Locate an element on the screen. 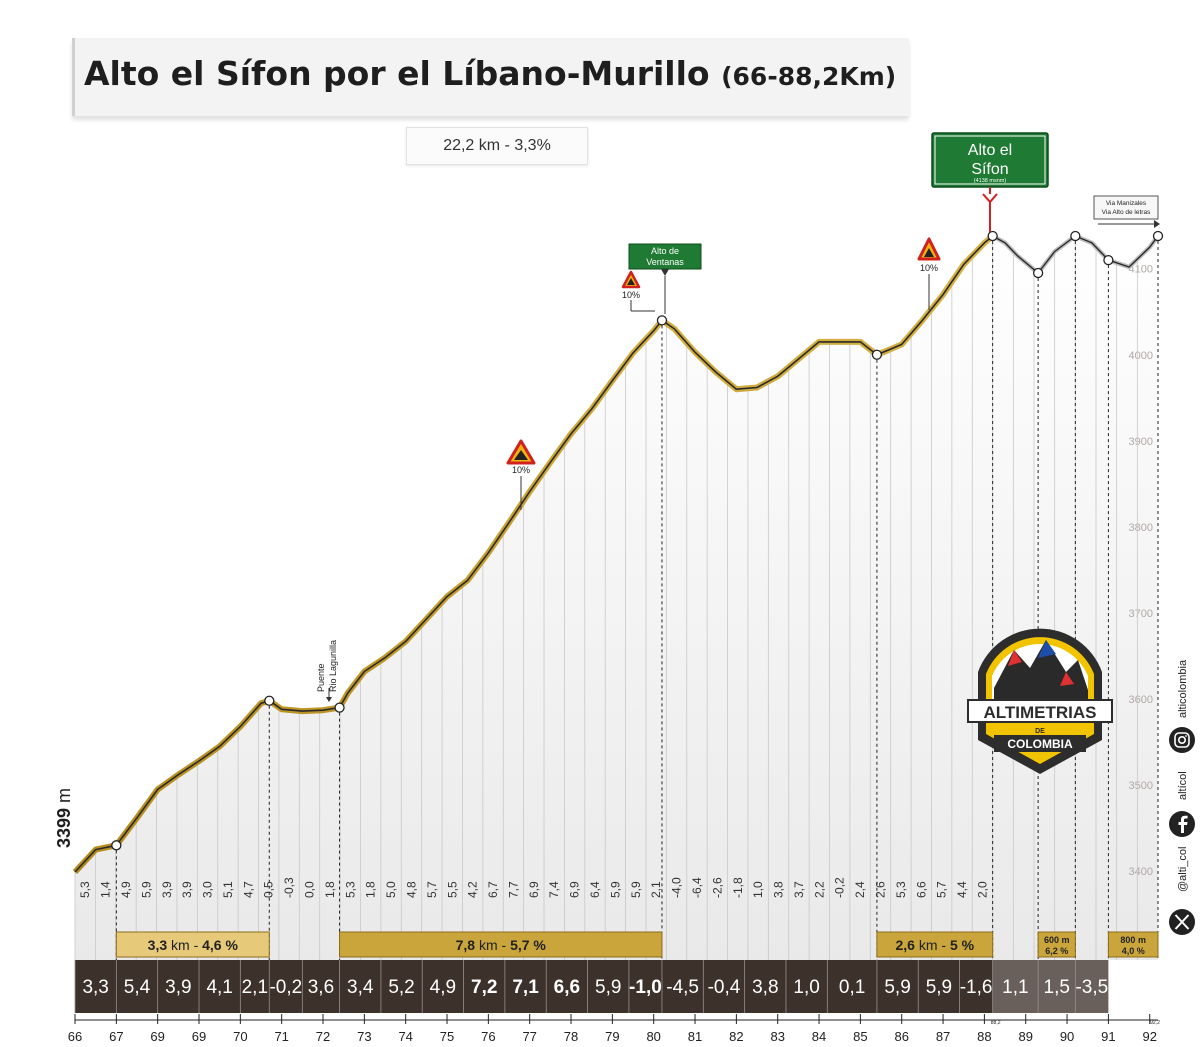 This screenshot has height=1047, width=1200. km-gradient-label: -4,0 is located at coordinates (677, 887).